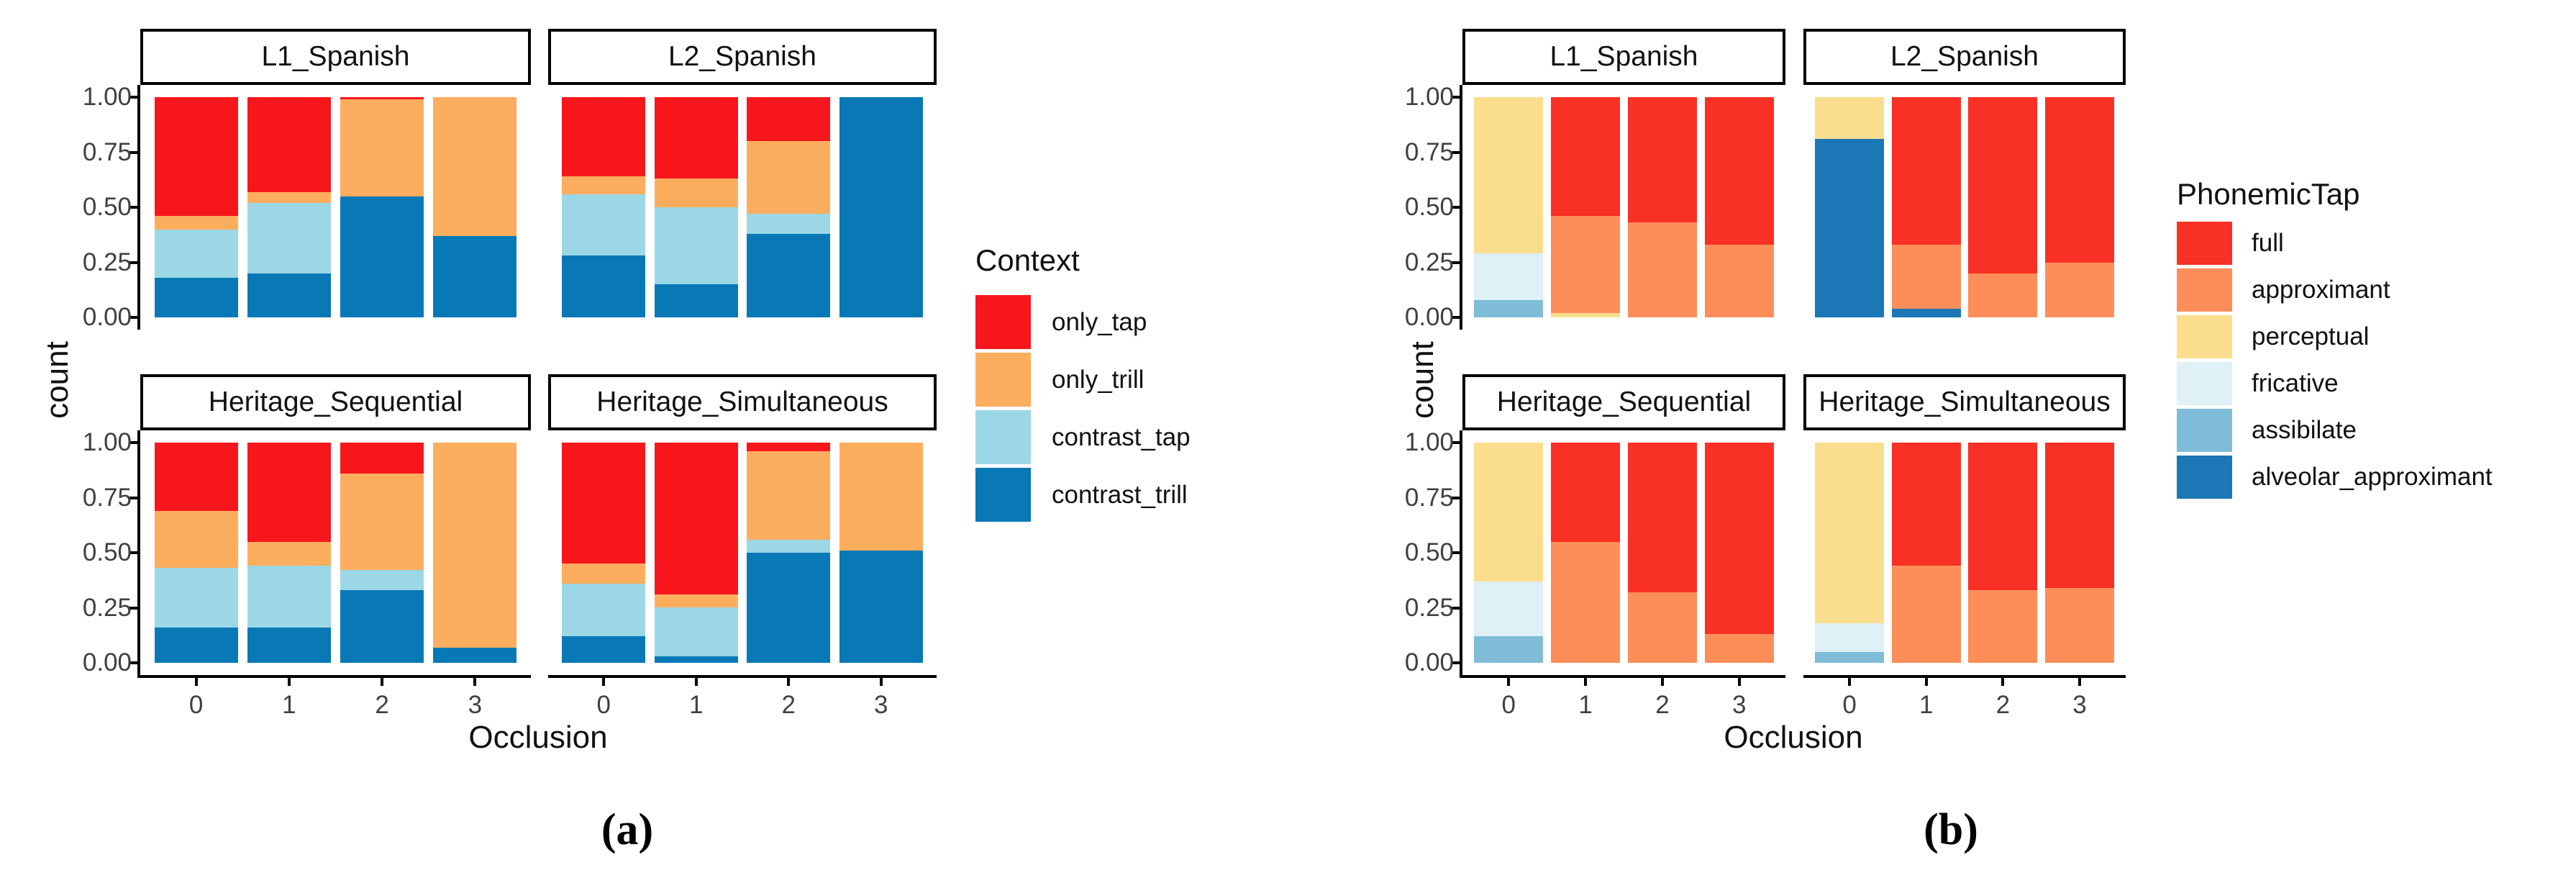 The image size is (2576, 878). I want to click on legend-label-full: full, so click(2268, 243).